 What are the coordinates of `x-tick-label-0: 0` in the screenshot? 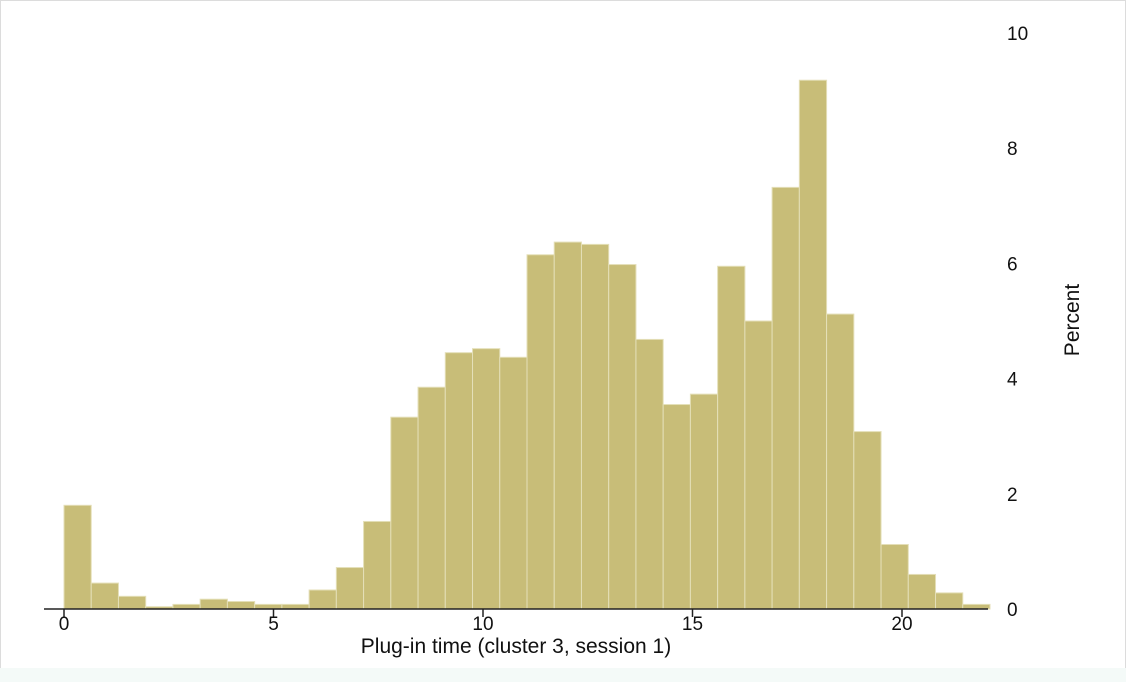 It's located at (64, 624).